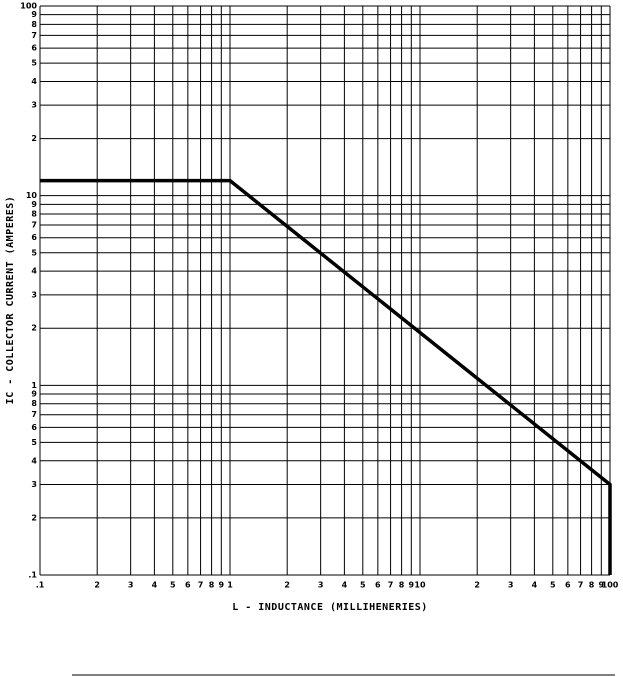 This screenshot has height=677, width=623. Describe the element at coordinates (230, 585) in the screenshot. I see `x-tick-label: 1` at that location.